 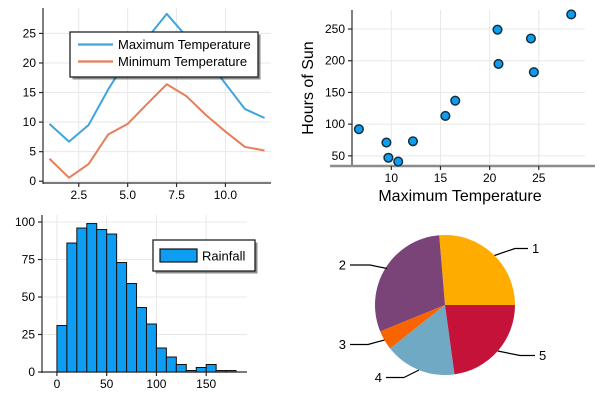 What do you see at coordinates (57, 384) in the screenshot?
I see `x-tick-label: 0` at bounding box center [57, 384].